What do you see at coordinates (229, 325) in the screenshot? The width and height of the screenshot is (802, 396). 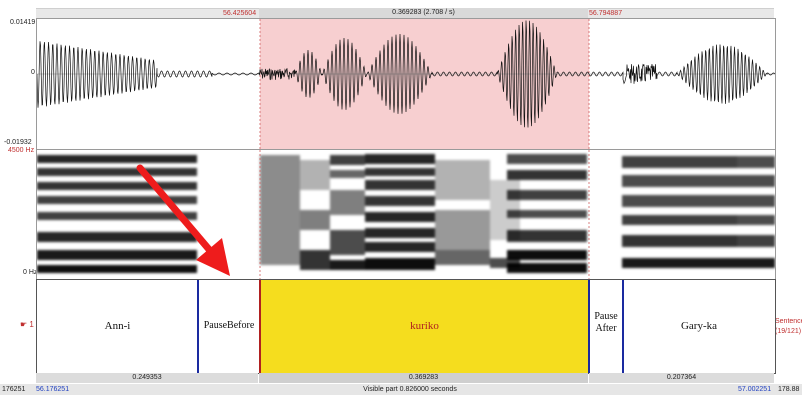 I see `interval-pausebefore: PauseBefore` at bounding box center [229, 325].